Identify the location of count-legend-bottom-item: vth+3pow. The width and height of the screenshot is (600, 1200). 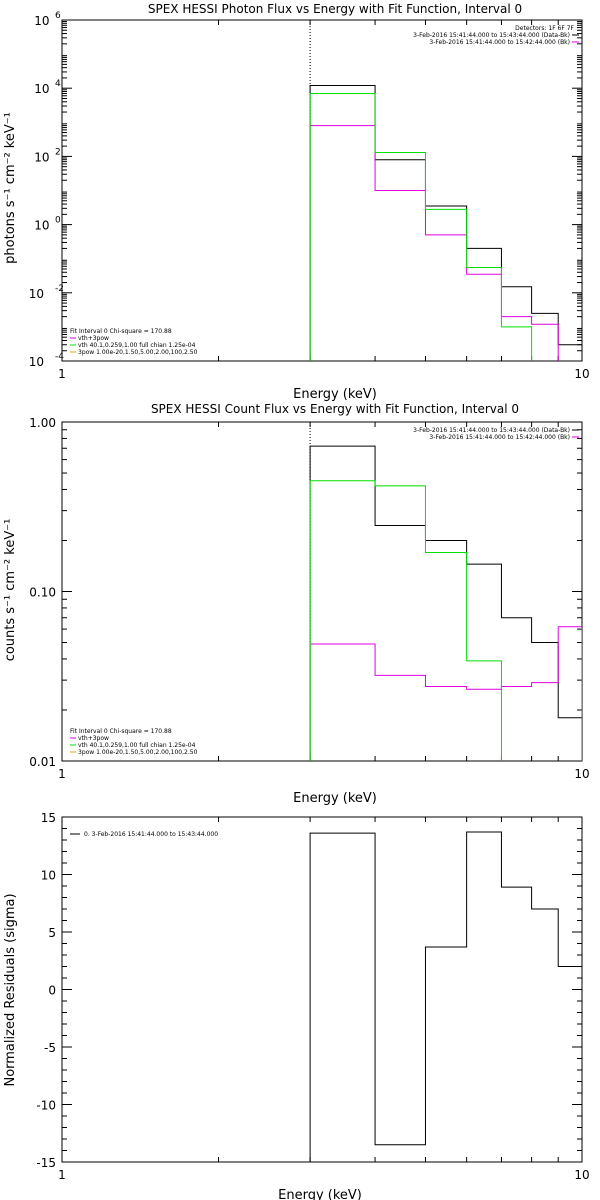
(93, 738).